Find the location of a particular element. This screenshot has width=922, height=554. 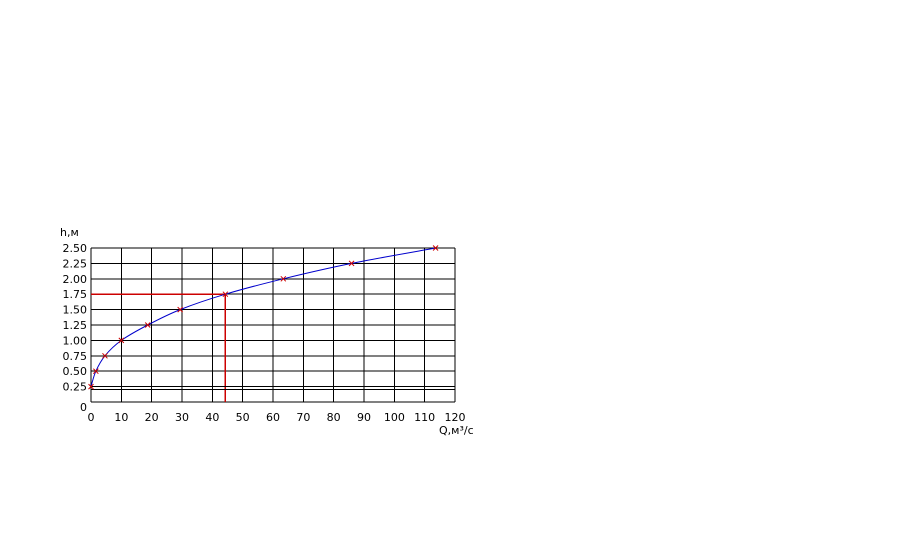

y-tick-label: 1.75 is located at coordinates (75, 294).